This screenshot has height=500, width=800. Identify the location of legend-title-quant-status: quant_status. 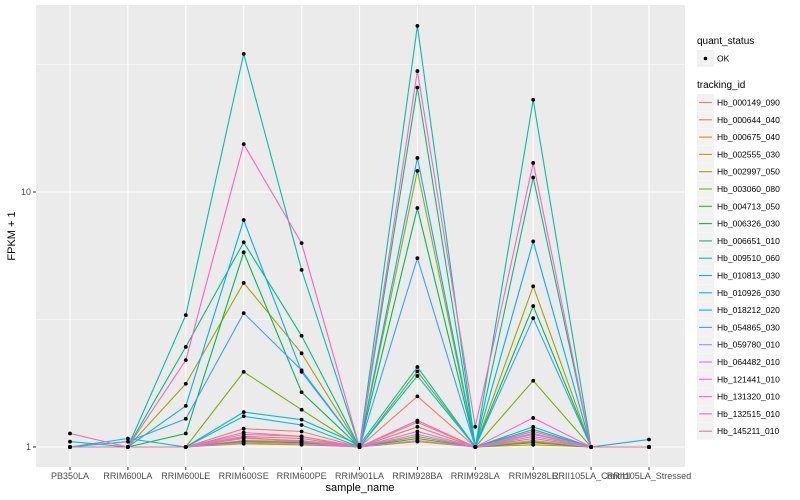
(725, 41).